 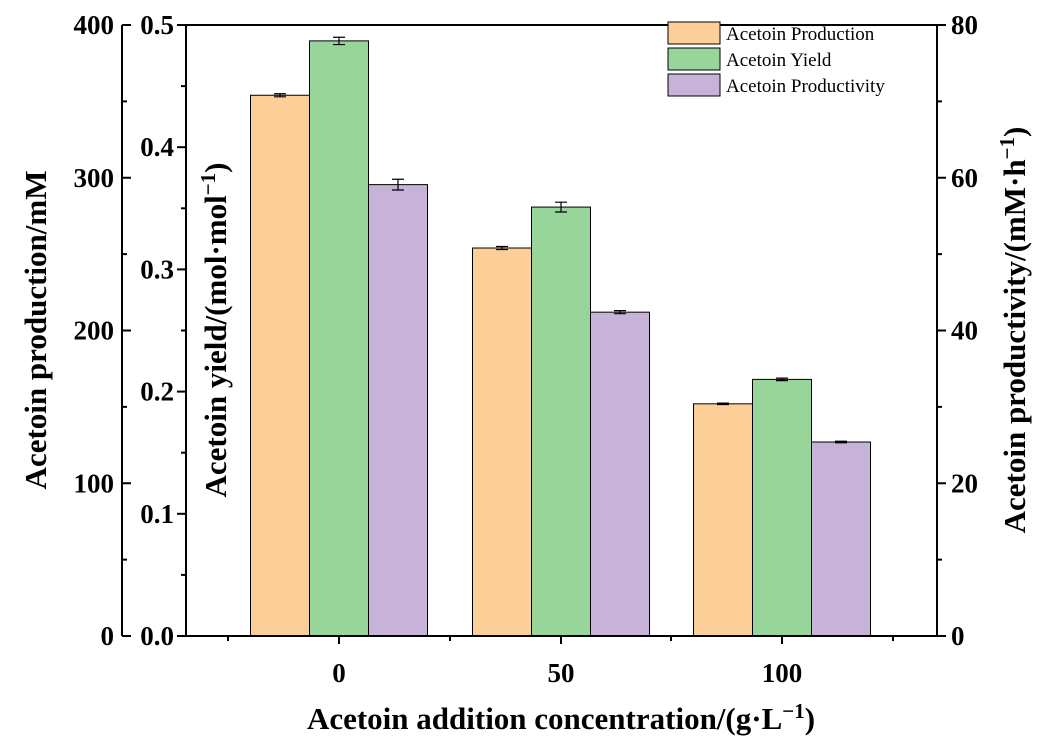 What do you see at coordinates (157, 636) in the screenshot?
I see `y-inner-tick-label: 0.0` at bounding box center [157, 636].